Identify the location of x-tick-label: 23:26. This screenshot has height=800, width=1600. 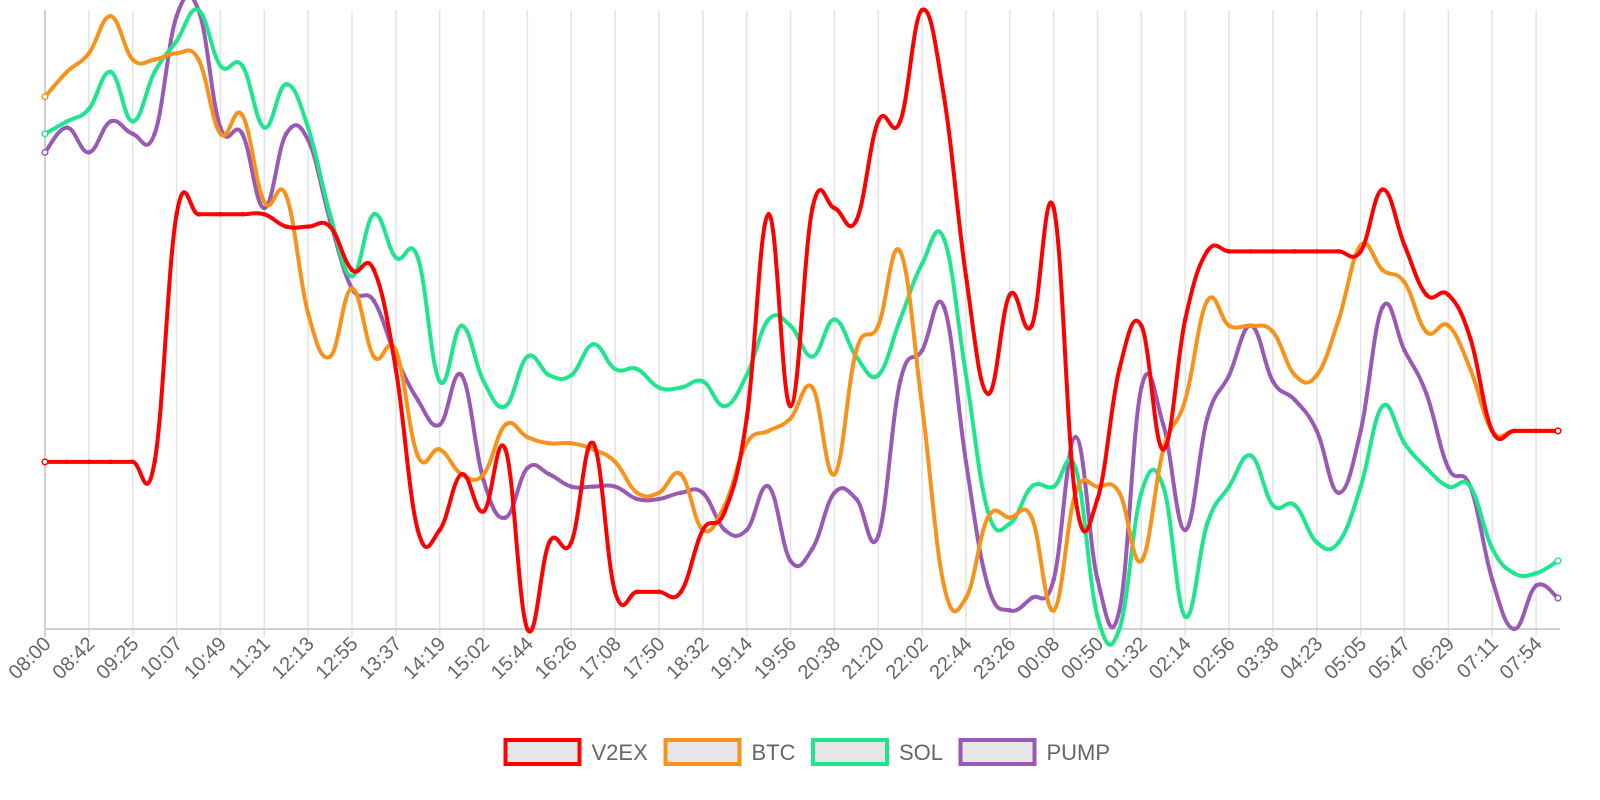
(994, 658).